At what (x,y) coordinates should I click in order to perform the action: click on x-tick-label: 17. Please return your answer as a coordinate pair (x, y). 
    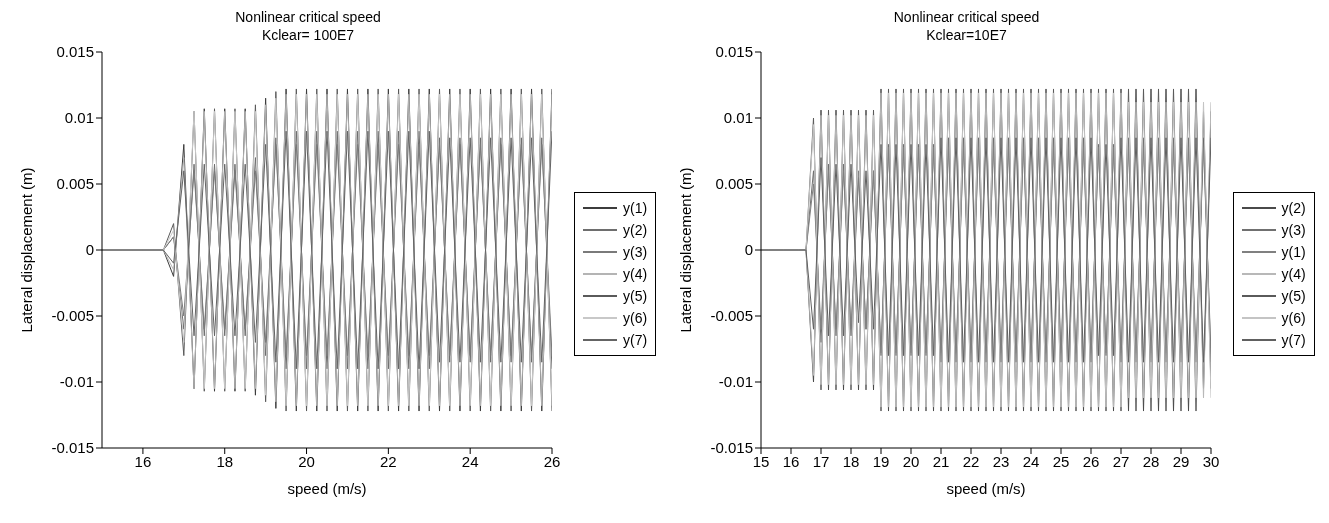
    Looking at the image, I should click on (820, 461).